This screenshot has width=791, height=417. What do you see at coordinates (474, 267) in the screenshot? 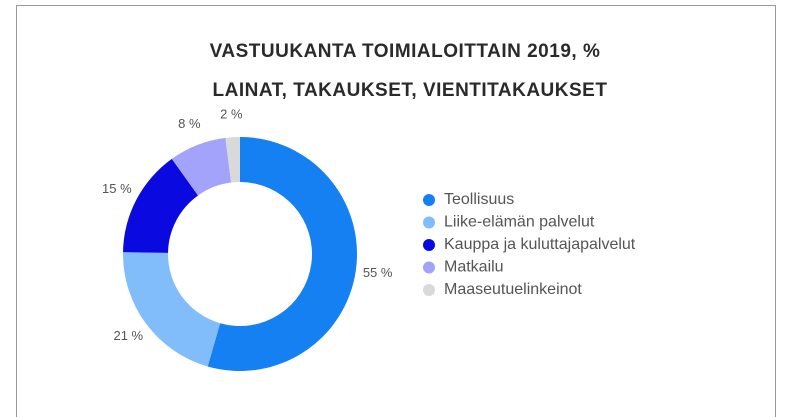
I see `legend-label: Matkailu` at bounding box center [474, 267].